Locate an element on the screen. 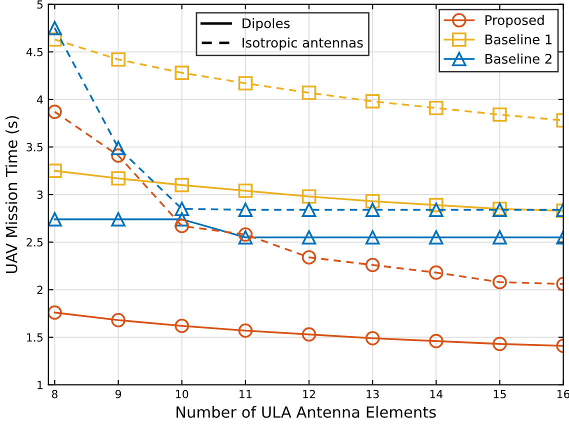  annotation: Dipoles is located at coordinates (266, 24).